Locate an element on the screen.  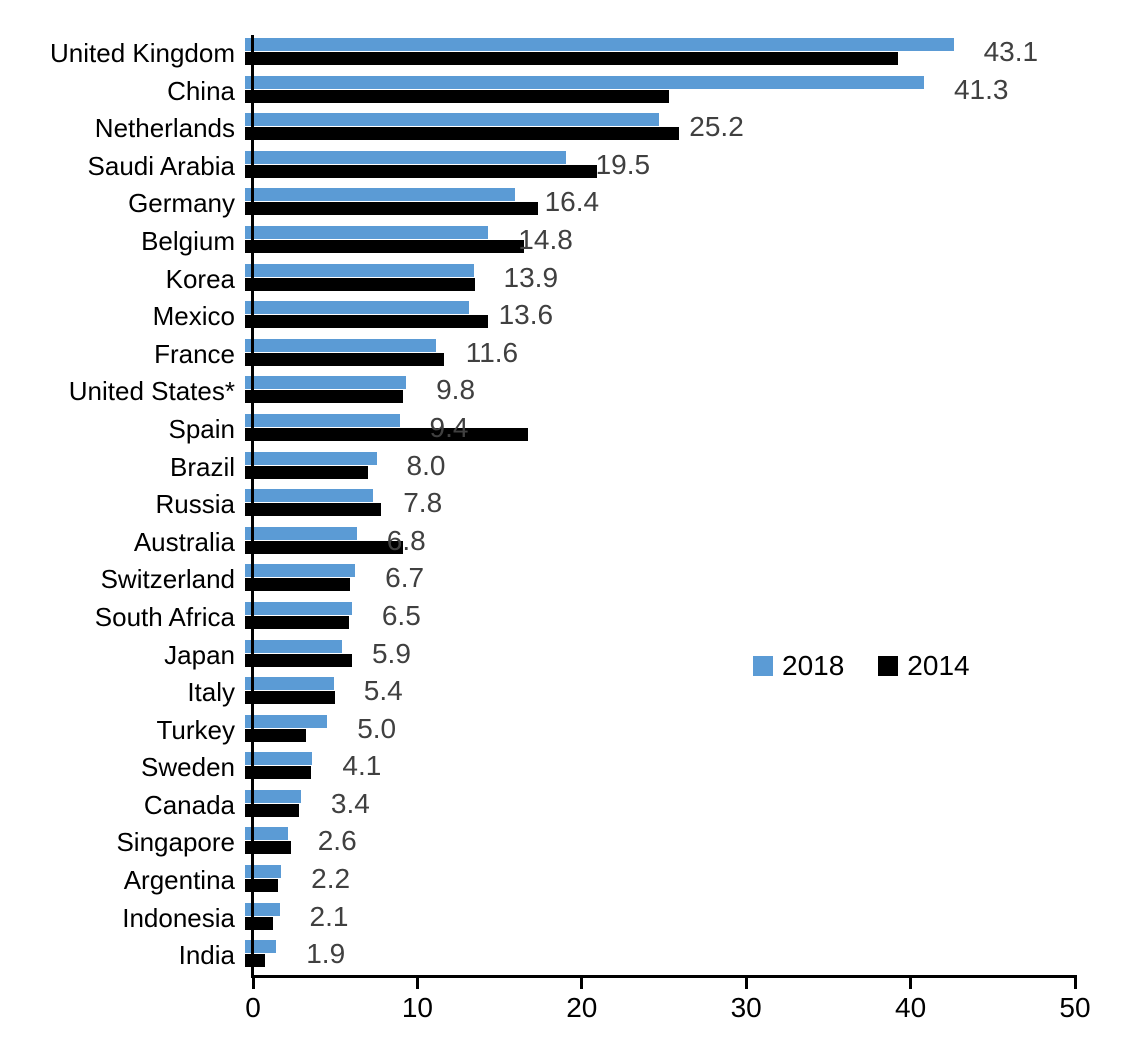
x-axis-tick-label: 40 is located at coordinates (911, 1007).